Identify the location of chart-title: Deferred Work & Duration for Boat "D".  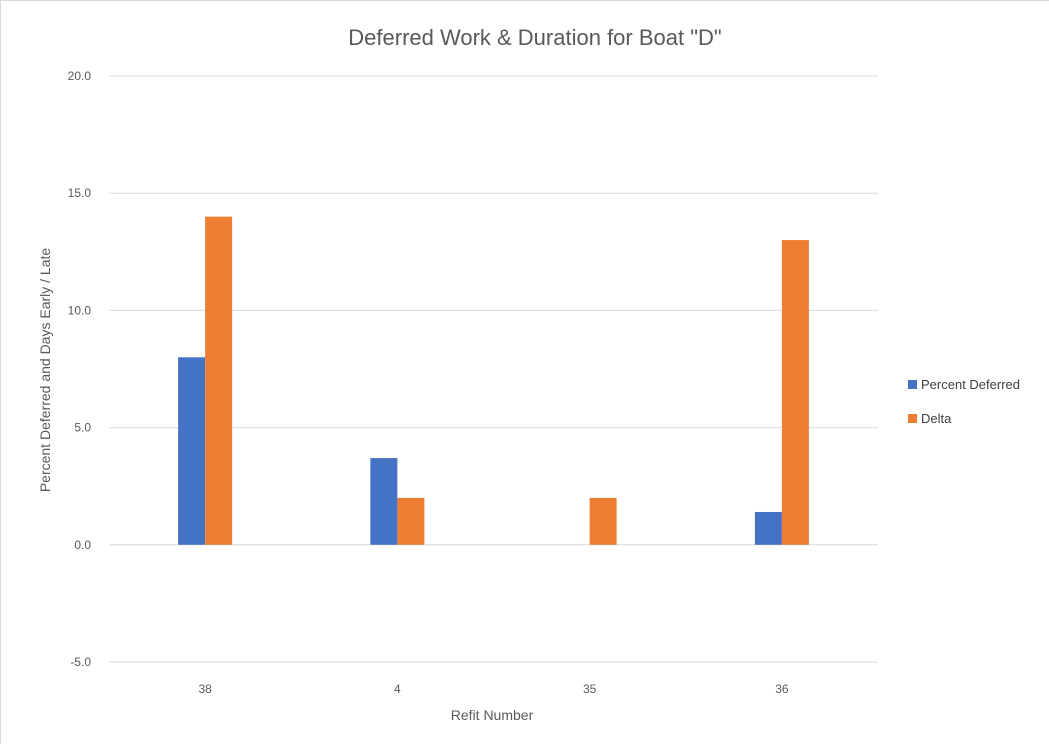
(534, 37).